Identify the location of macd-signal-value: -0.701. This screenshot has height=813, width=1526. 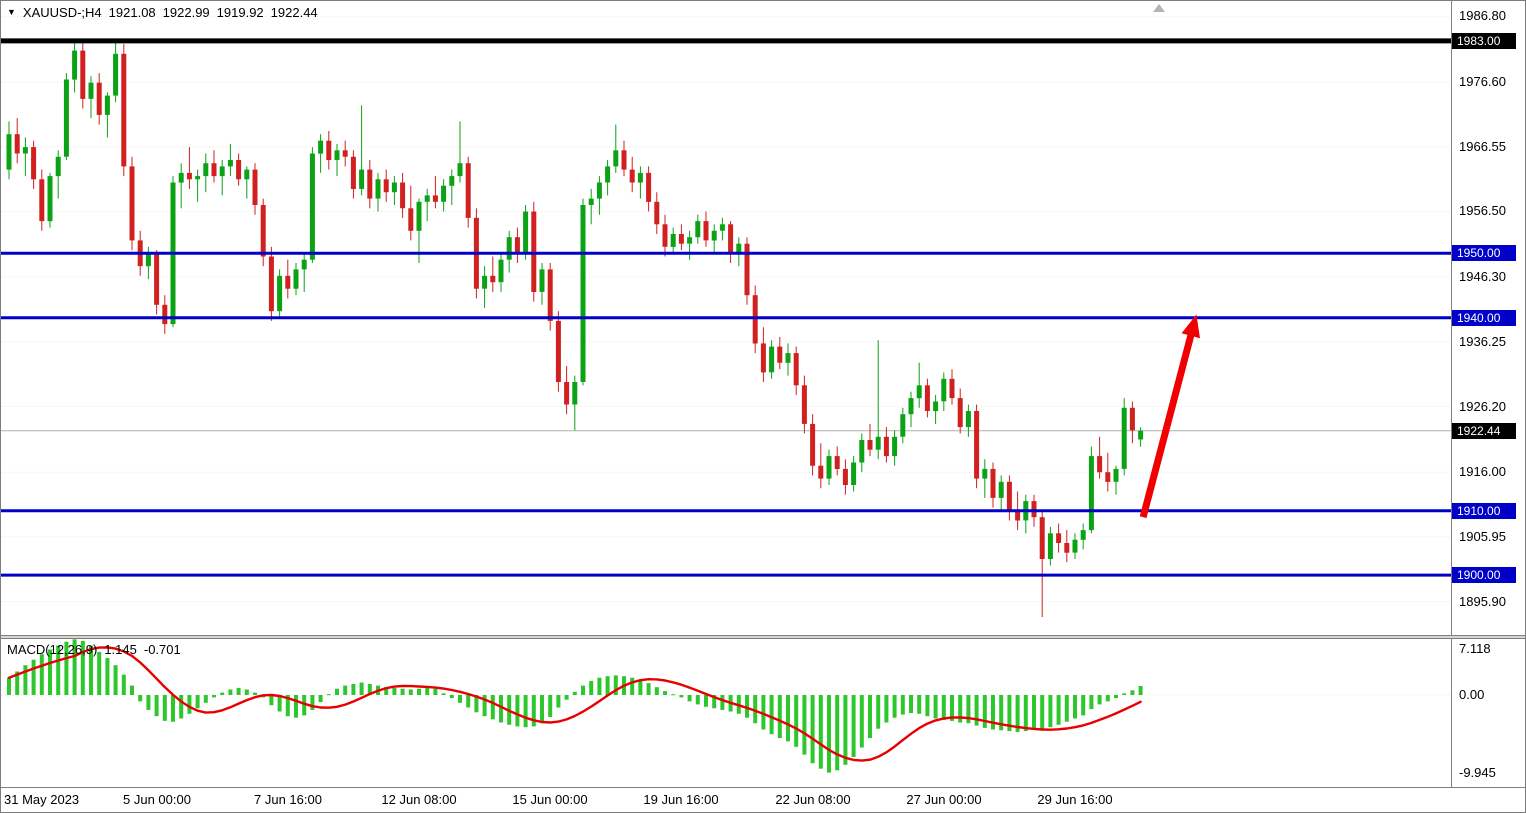
(162, 649).